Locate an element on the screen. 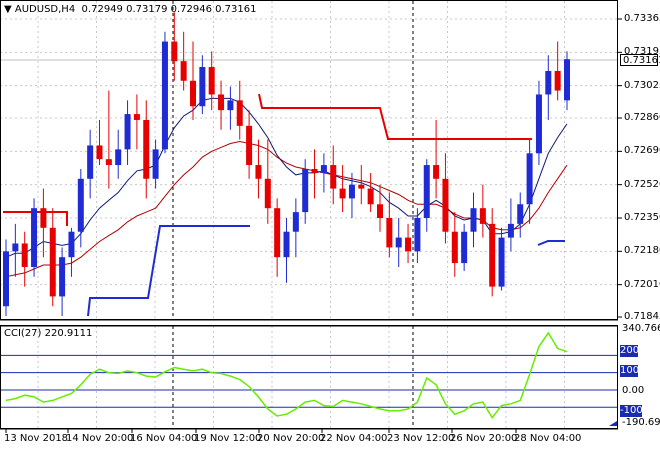 This screenshot has width=660, height=450. current-price-label: 0.73161 is located at coordinates (640, 60).